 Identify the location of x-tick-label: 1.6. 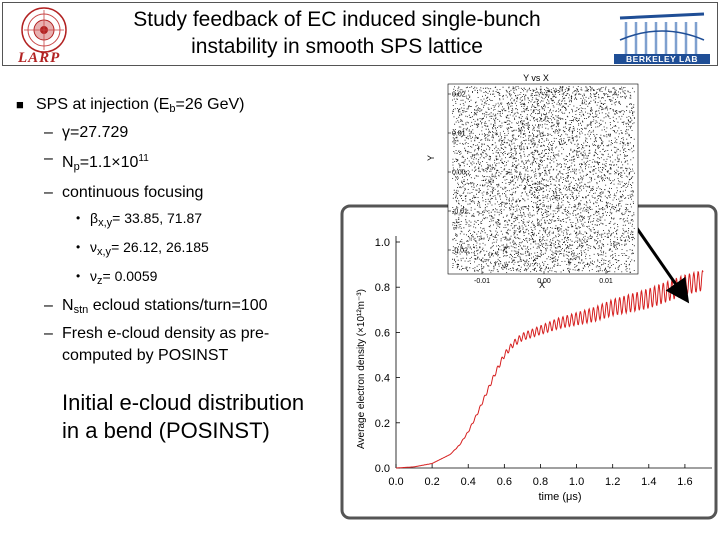
(684, 482).